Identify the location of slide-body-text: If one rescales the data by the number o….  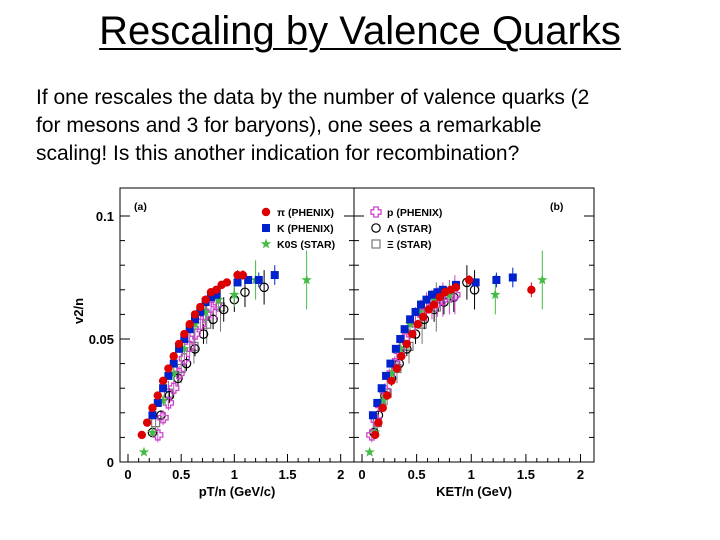
(366, 126).